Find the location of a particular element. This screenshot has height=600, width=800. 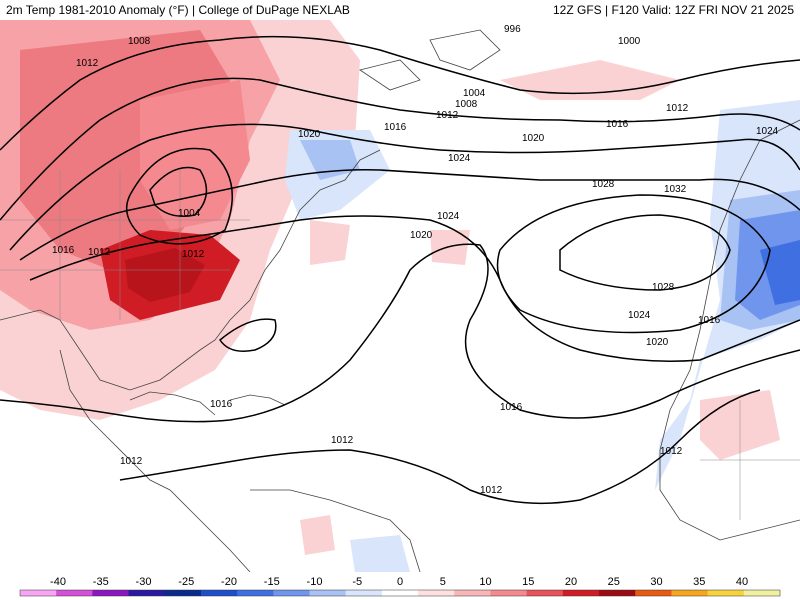

legend-tick-label: -20 is located at coordinates (229, 582).